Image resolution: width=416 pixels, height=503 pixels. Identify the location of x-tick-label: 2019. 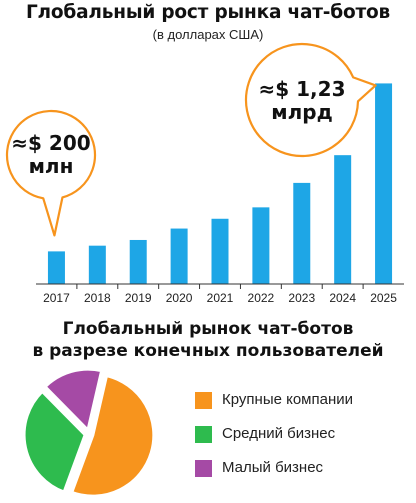
(138, 298).